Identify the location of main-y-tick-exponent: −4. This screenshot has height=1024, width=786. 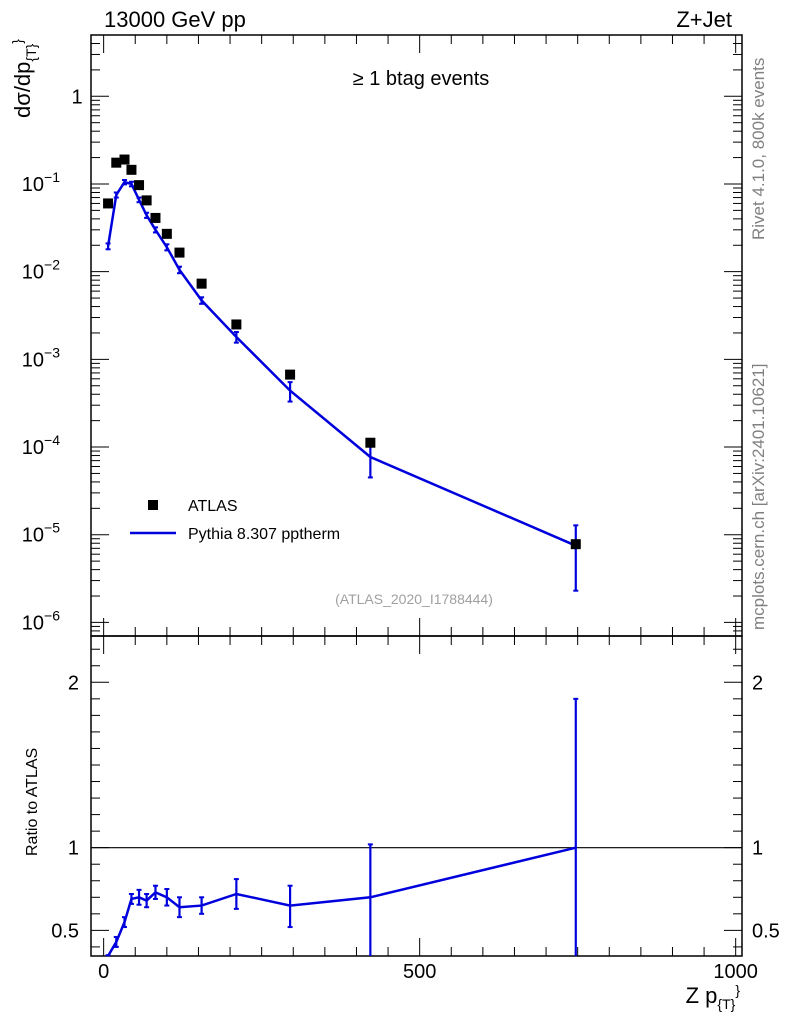
(52, 440).